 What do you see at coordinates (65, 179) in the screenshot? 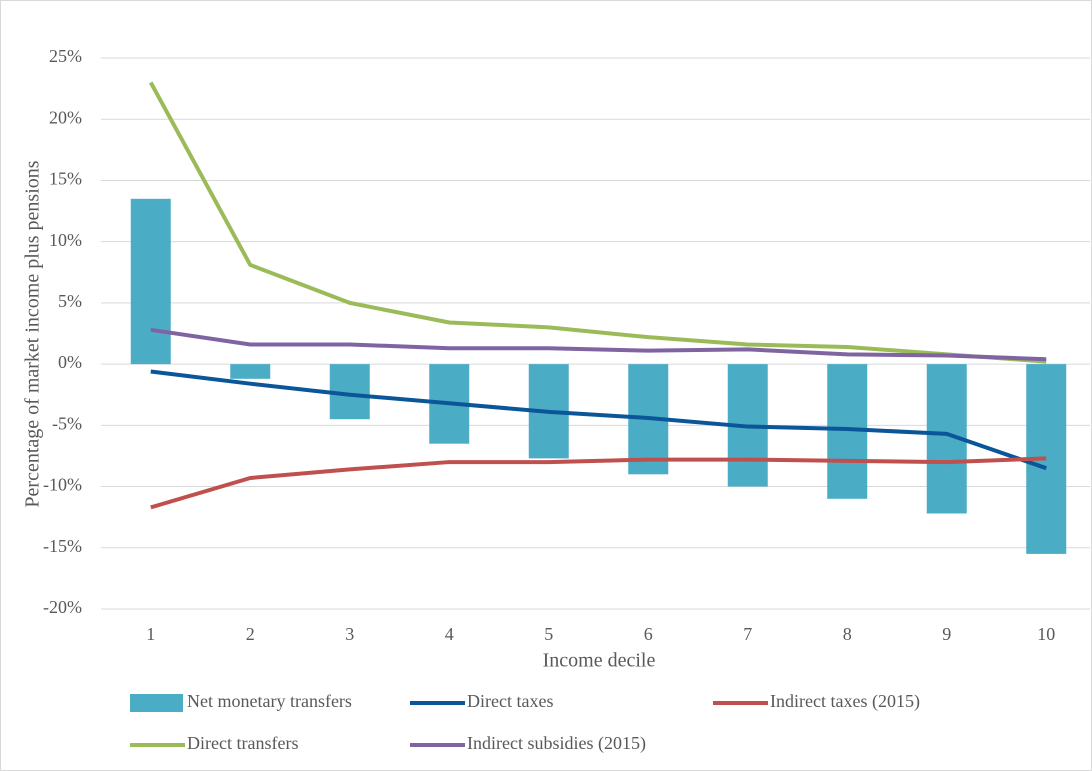
I see `y-tick-label: 15%` at bounding box center [65, 179].